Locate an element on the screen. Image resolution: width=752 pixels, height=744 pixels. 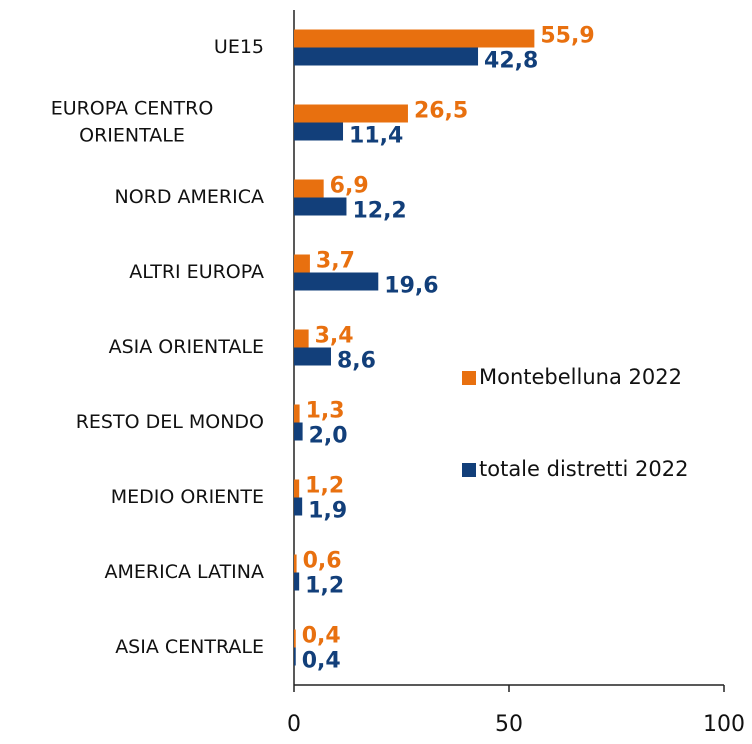
data-label: 1,3 is located at coordinates (325, 411).